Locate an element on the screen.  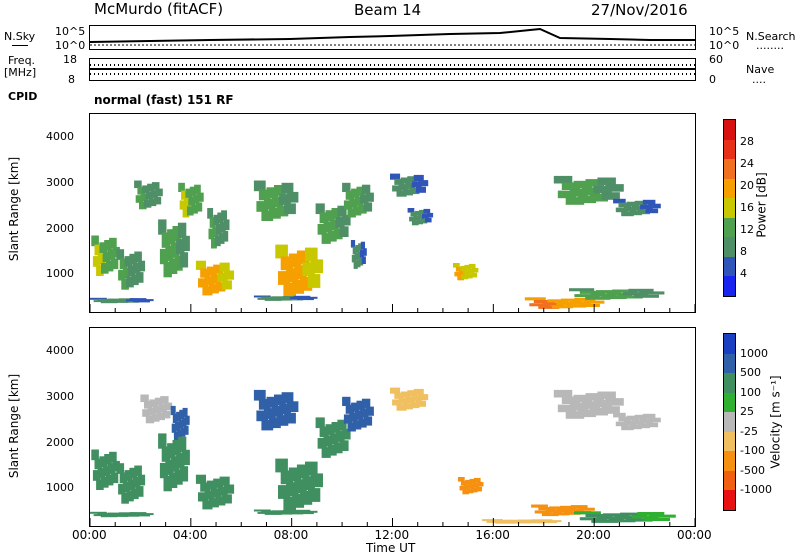
colorbar-tick-label: 8 is located at coordinates (743, 251).